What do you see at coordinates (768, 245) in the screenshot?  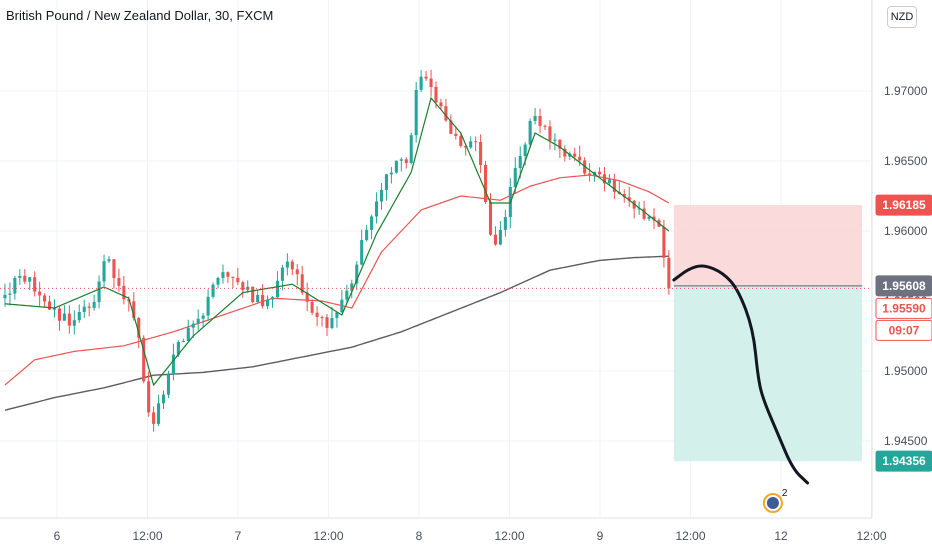 I see `stop-loss-zone` at bounding box center [768, 245].